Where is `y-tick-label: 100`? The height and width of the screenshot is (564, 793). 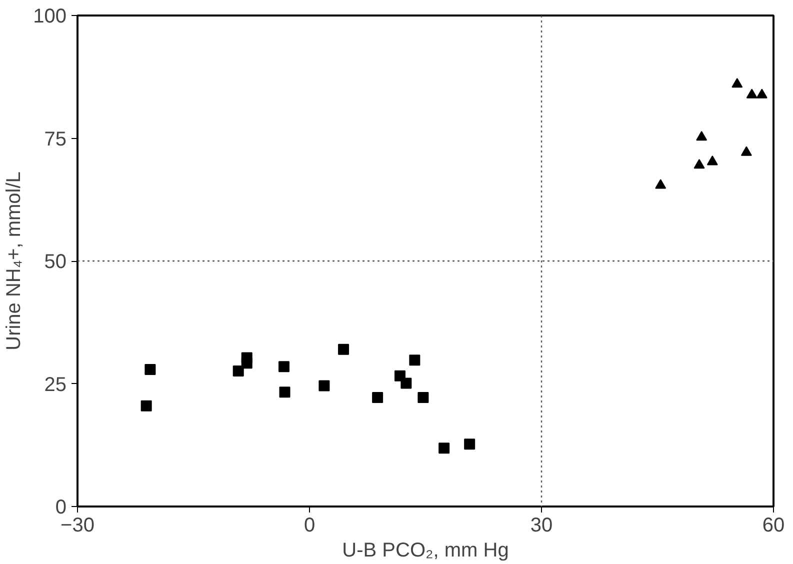 y-tick-label: 100 is located at coordinates (50, 17).